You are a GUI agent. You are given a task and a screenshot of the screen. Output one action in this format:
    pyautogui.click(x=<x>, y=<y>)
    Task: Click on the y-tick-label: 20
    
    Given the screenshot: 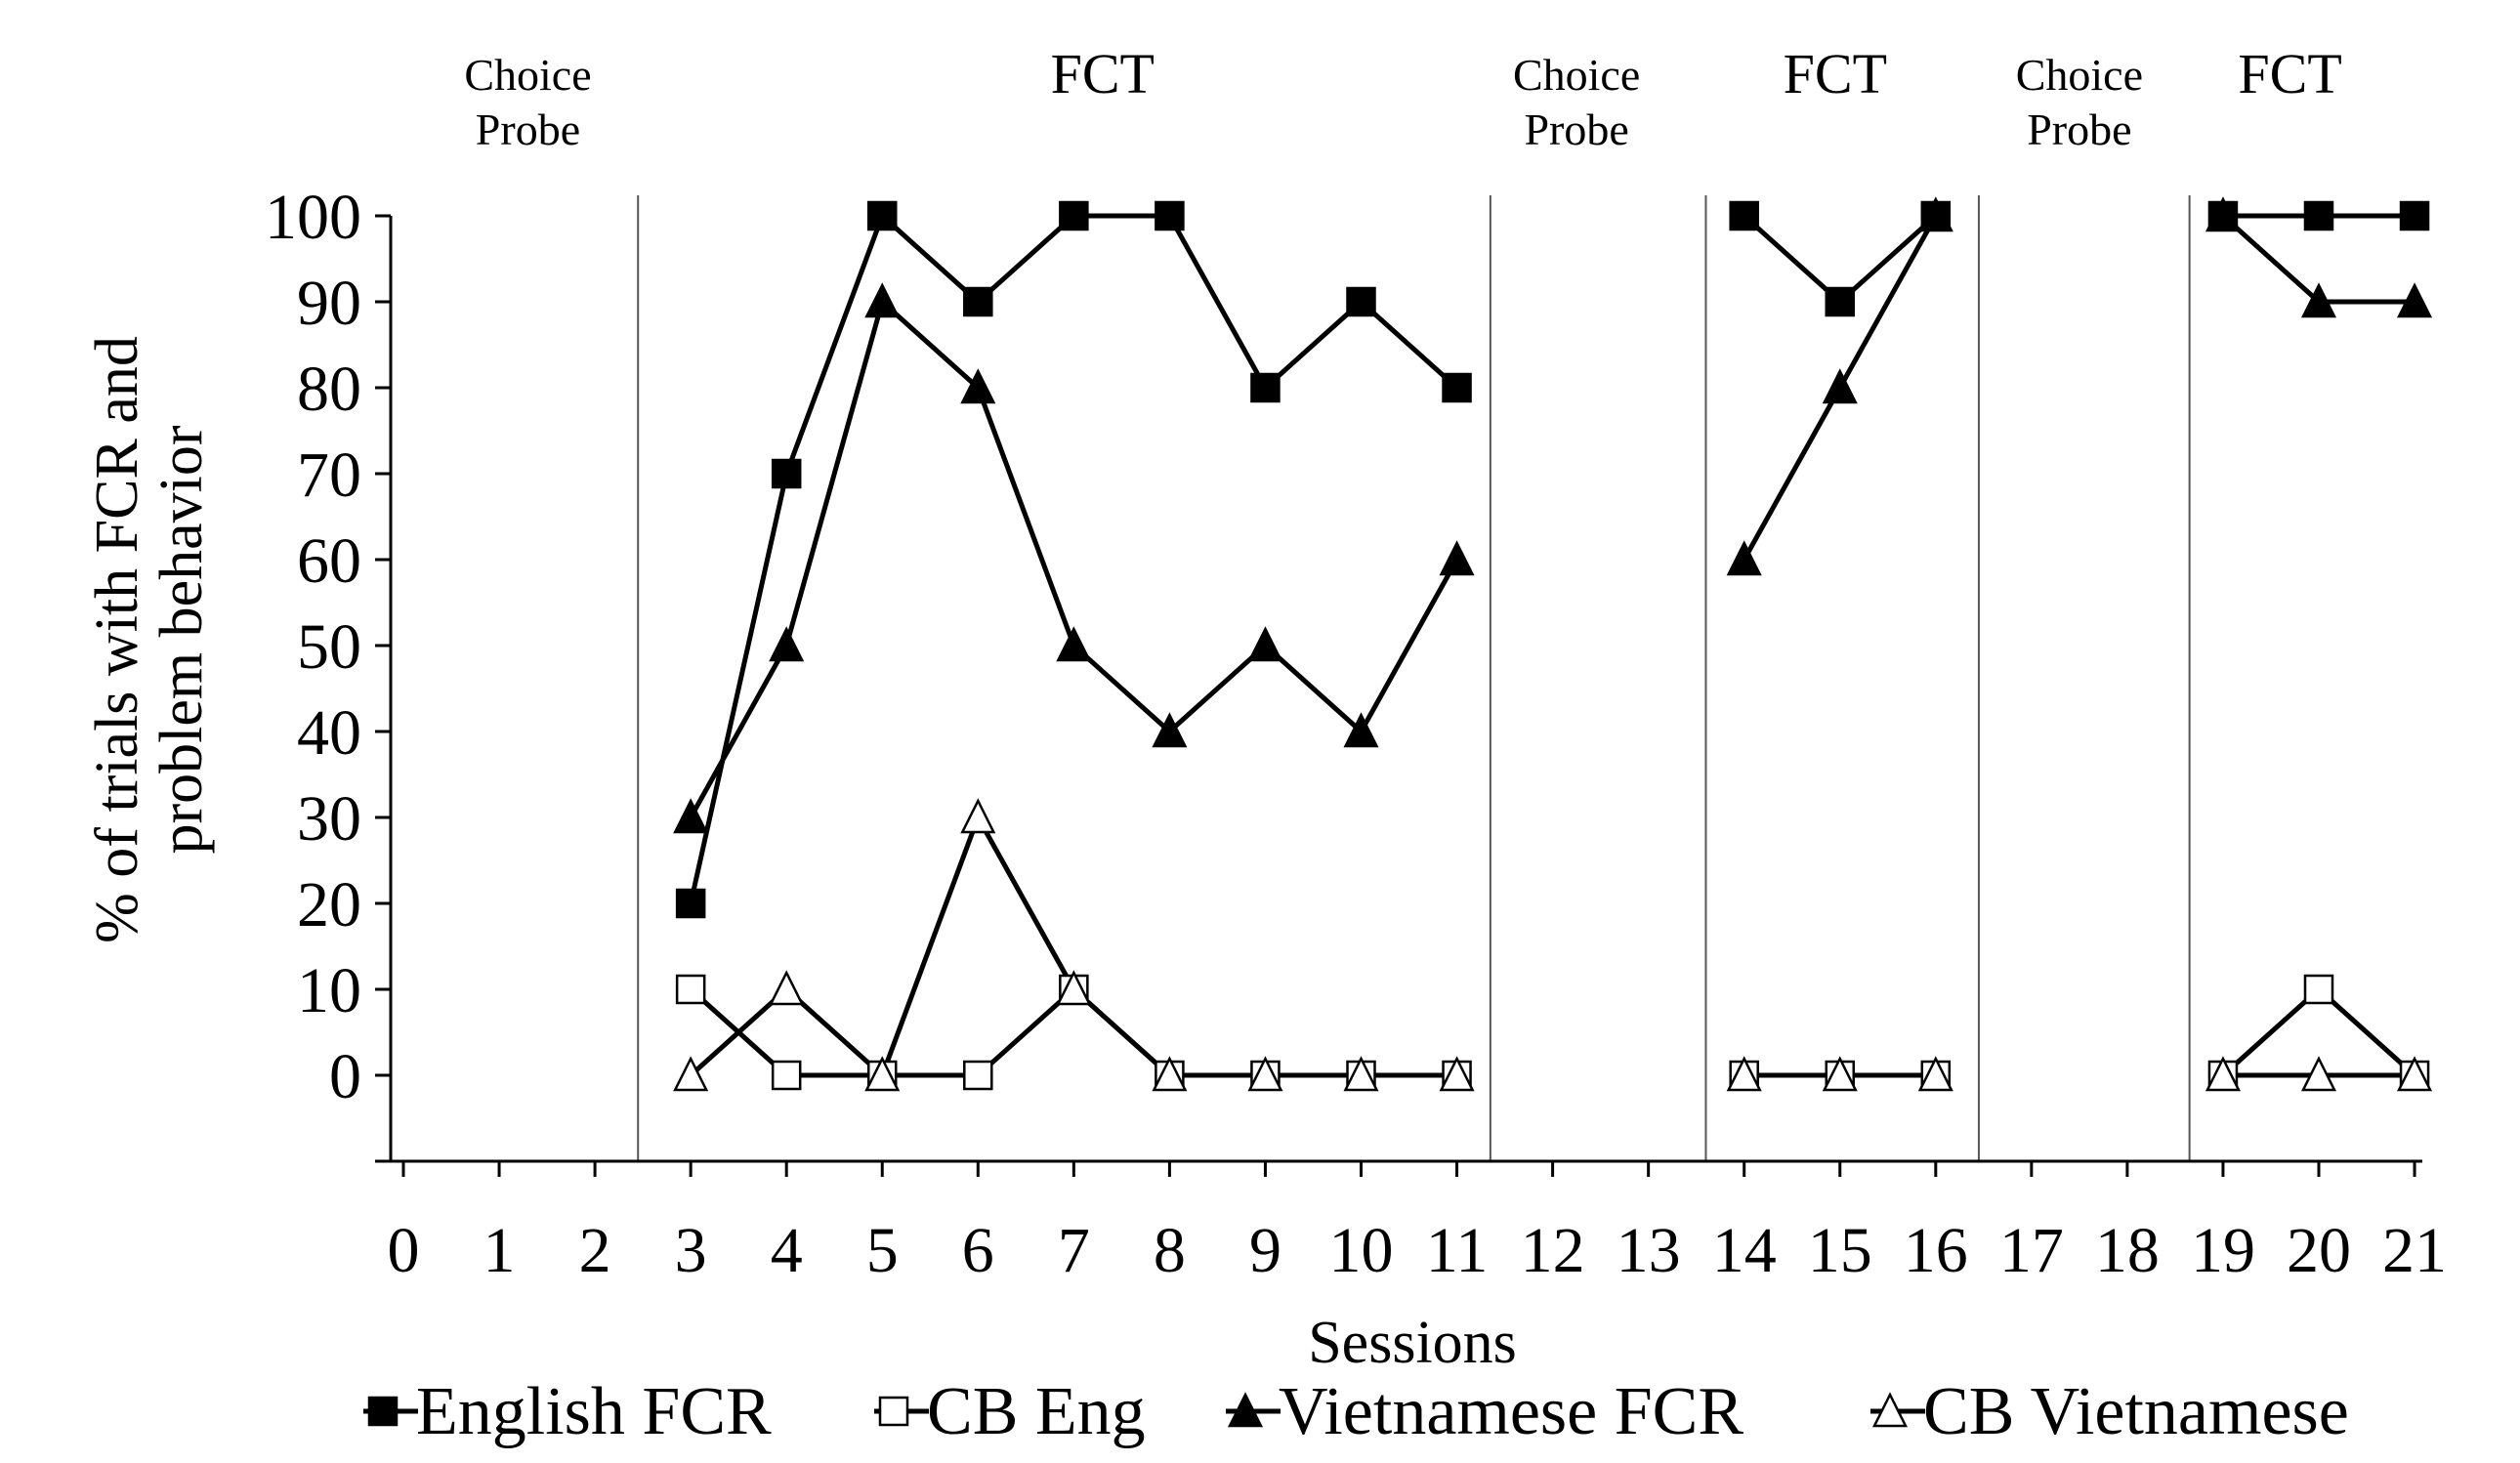 What is the action you would take?
    pyautogui.click(x=329, y=904)
    